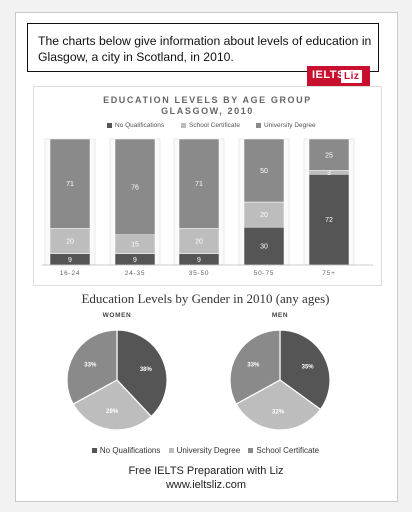 This screenshot has width=412, height=512. What do you see at coordinates (210, 125) in the screenshot?
I see `bar-legend-school-certificate: School Certificate` at bounding box center [210, 125].